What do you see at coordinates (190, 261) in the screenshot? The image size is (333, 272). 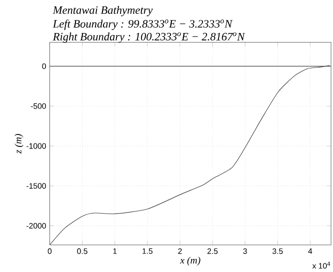 I see `x-axis-title: x (m)` at bounding box center [190, 261].